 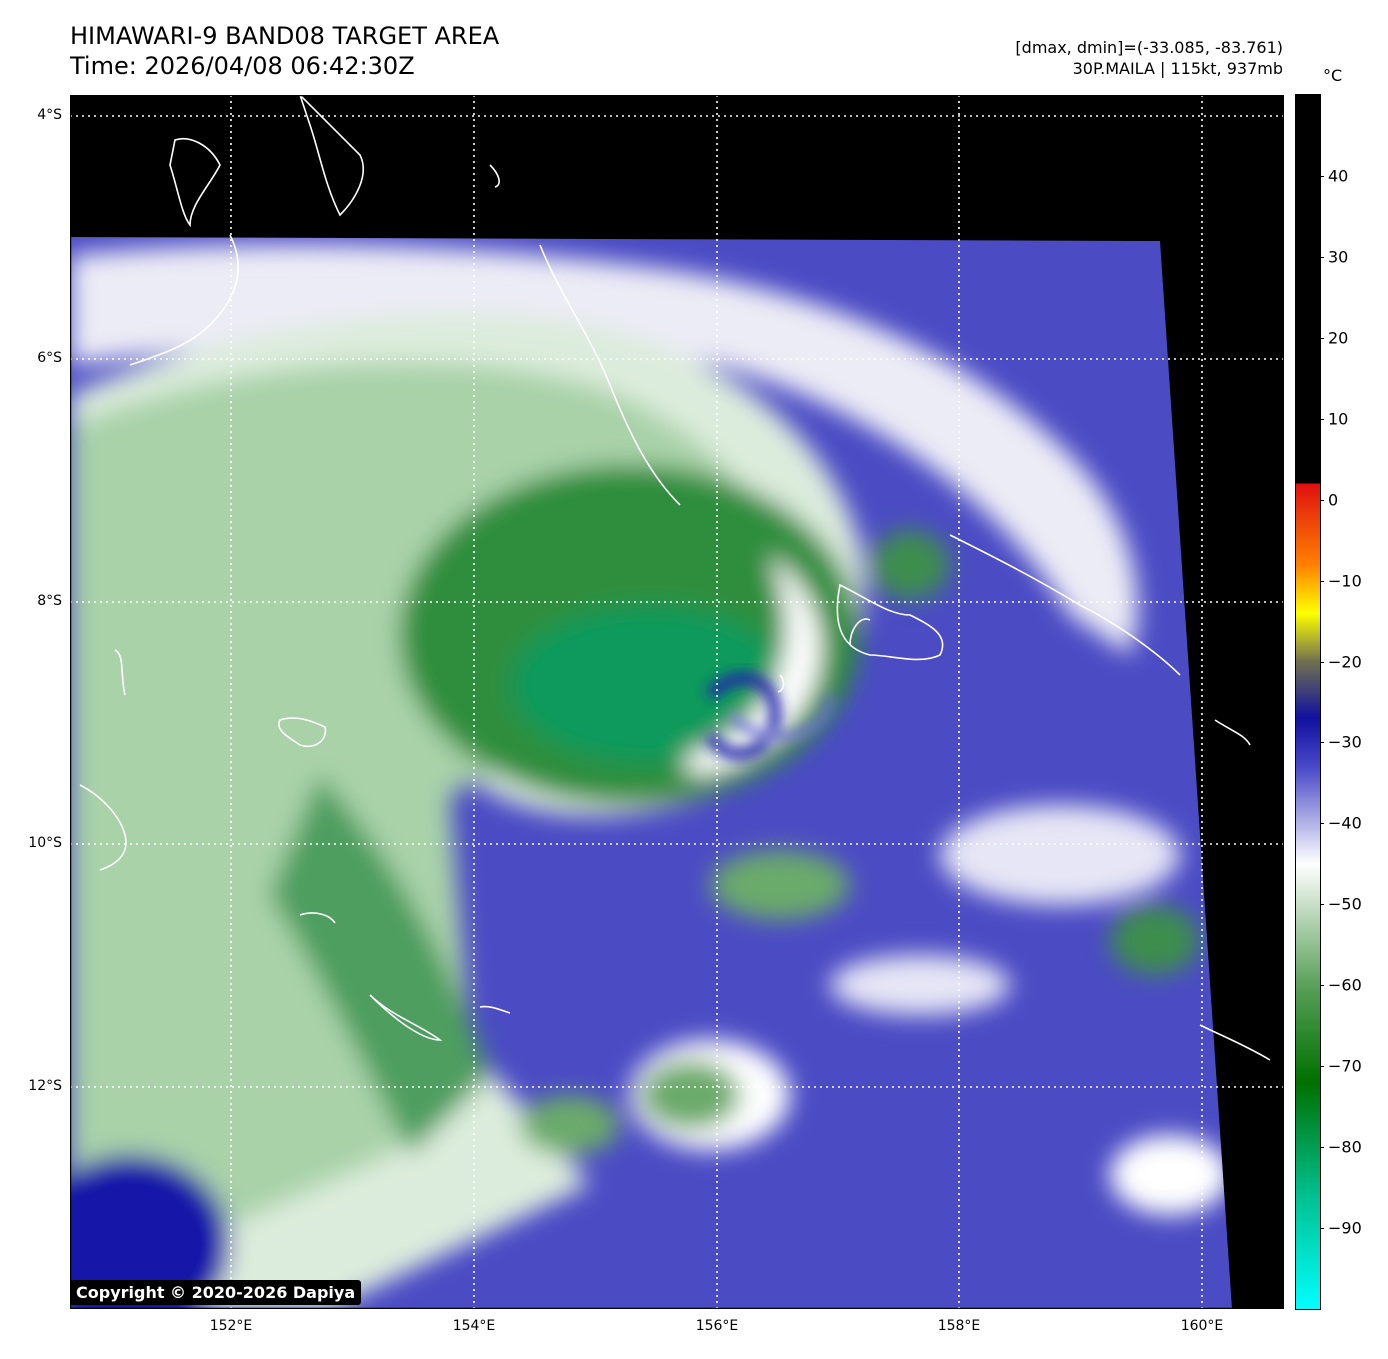 What do you see at coordinates (1345, 662) in the screenshot?
I see `colorbar-tick-label: −20` at bounding box center [1345, 662].